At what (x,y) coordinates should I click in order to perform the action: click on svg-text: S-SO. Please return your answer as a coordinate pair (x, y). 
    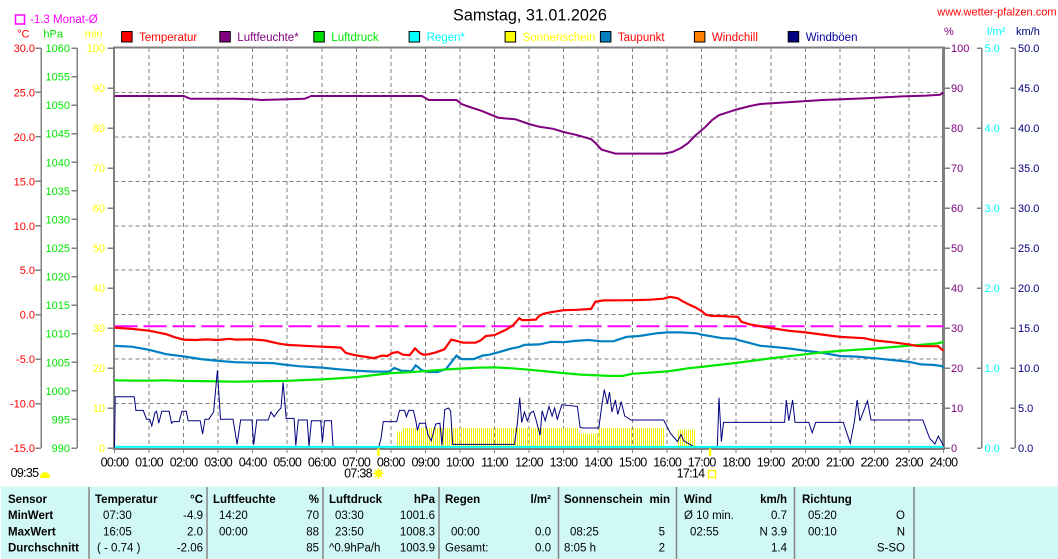
    Looking at the image, I should click on (891, 549).